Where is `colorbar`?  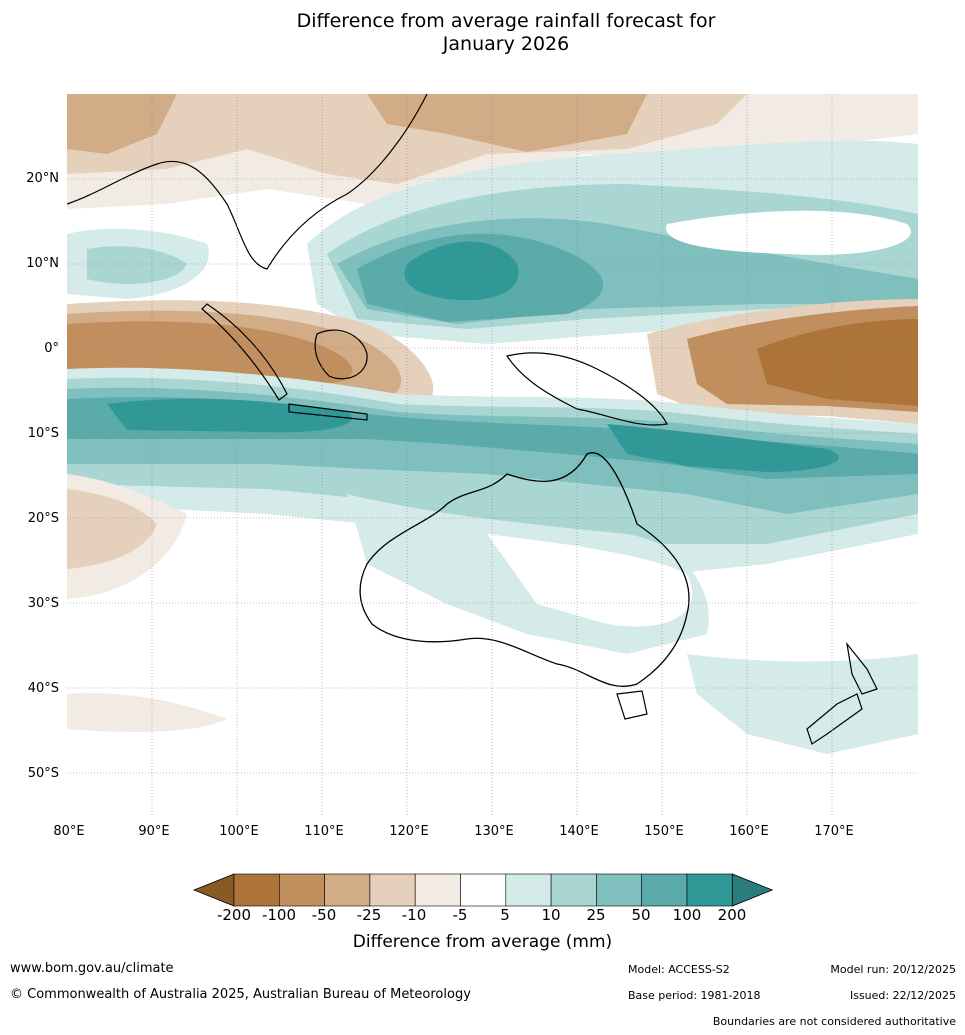
colorbar is located at coordinates (483, 890).